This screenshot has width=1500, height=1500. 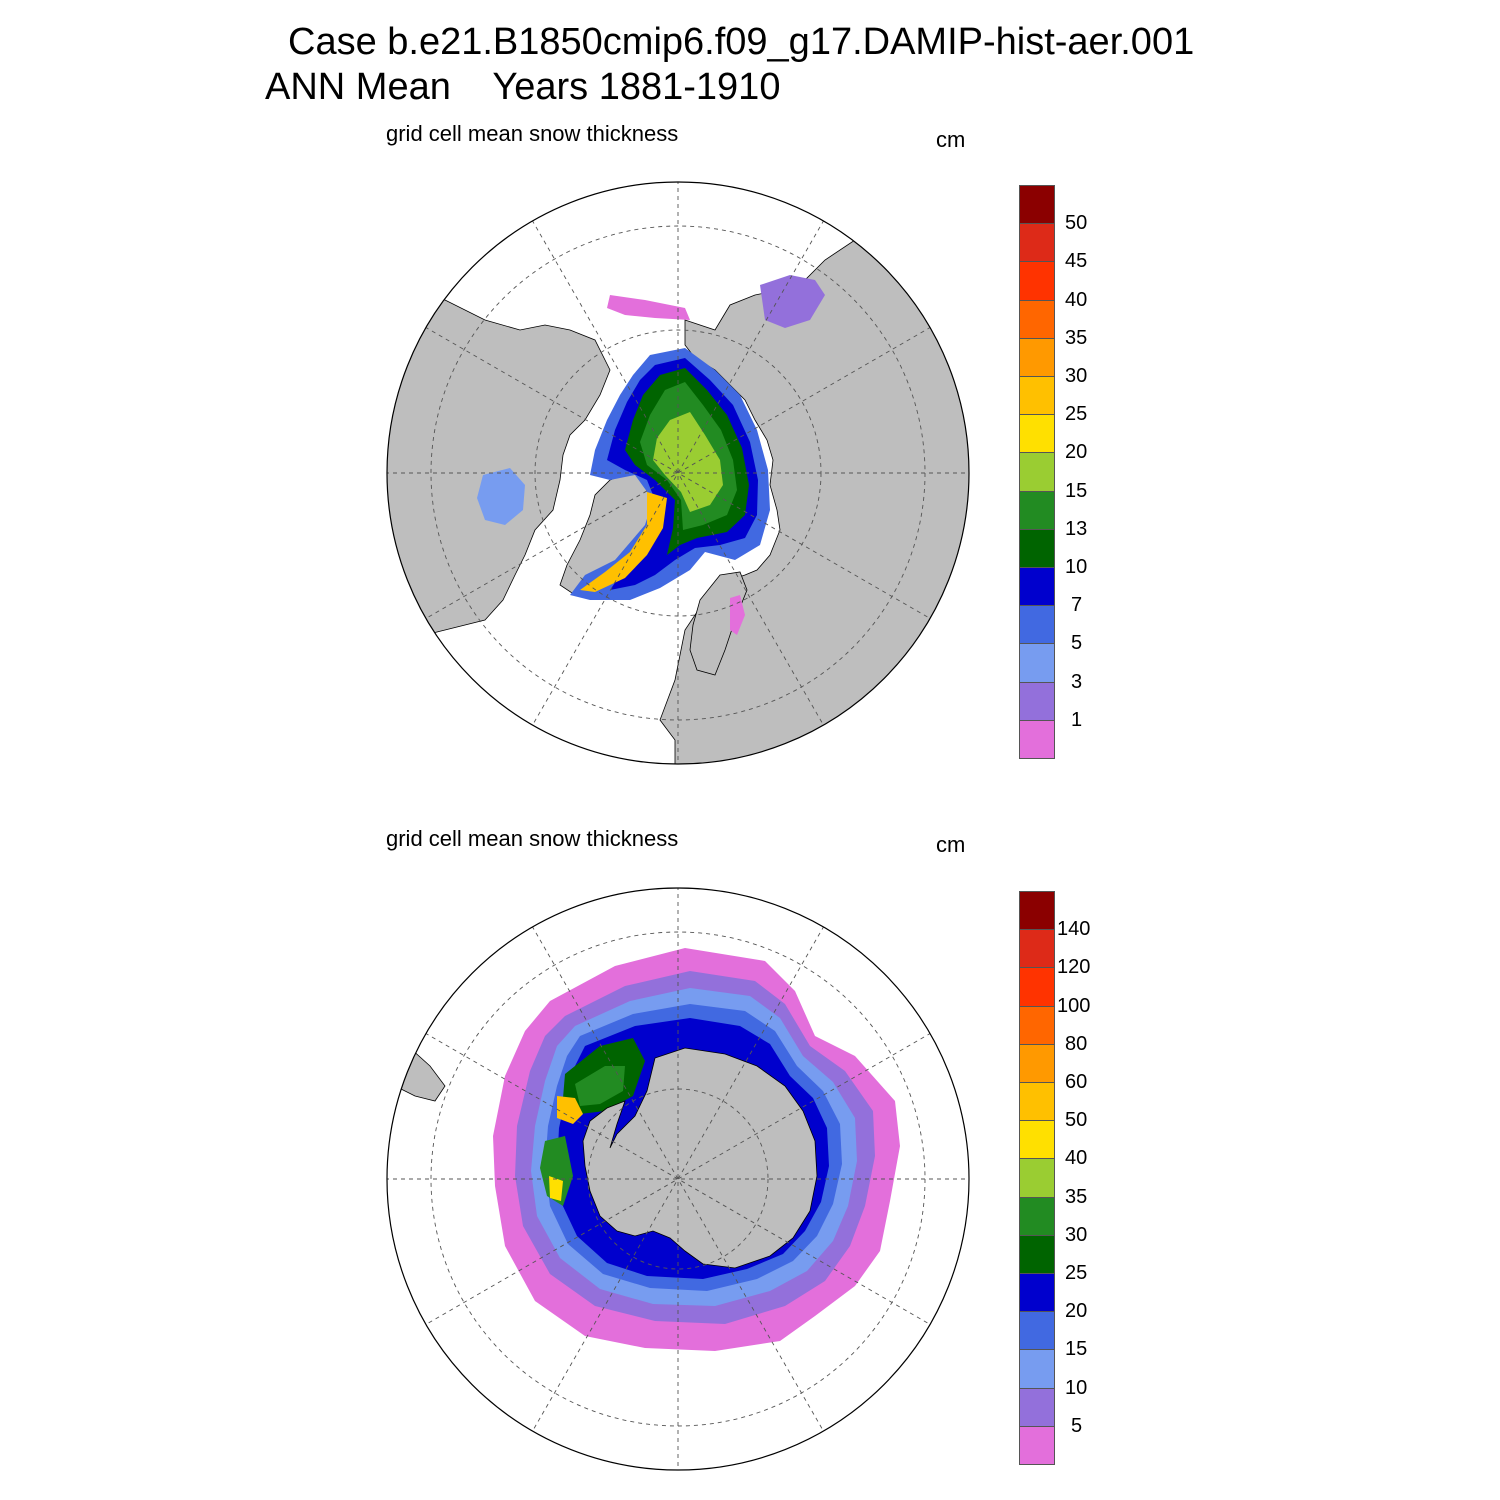 I want to click on landmass-antarctica, so click(x=700, y=1158).